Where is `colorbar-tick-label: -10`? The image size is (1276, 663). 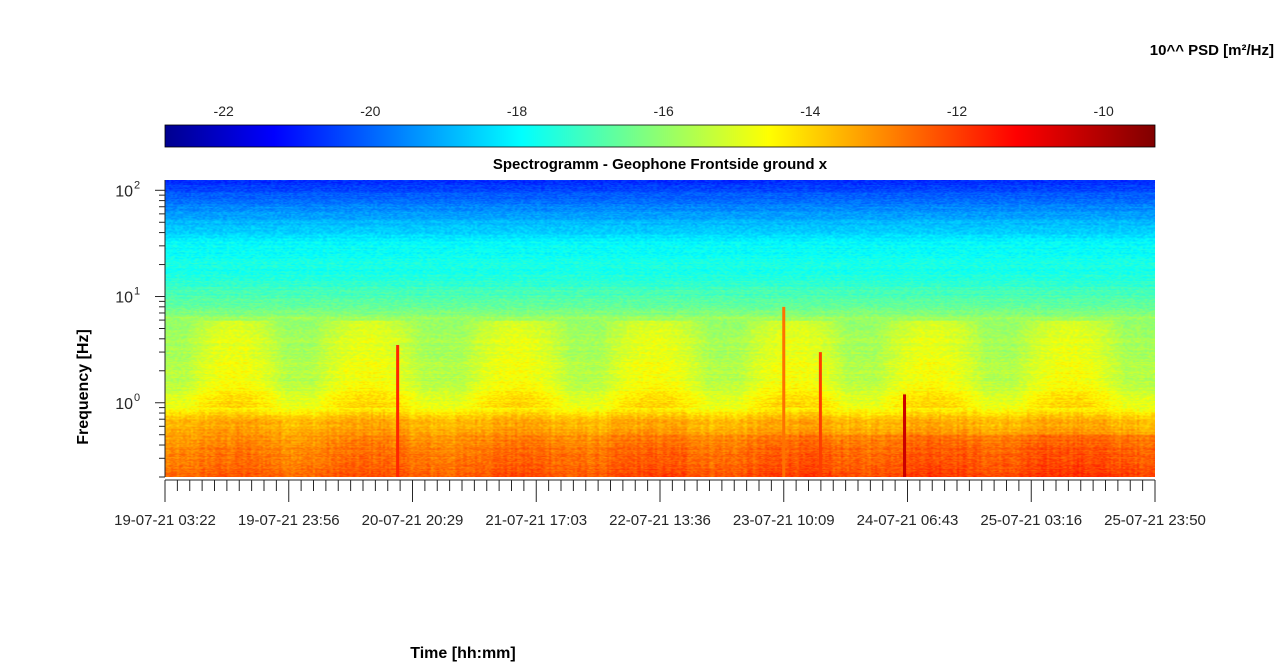 colorbar-tick-label: -10 is located at coordinates (1104, 111).